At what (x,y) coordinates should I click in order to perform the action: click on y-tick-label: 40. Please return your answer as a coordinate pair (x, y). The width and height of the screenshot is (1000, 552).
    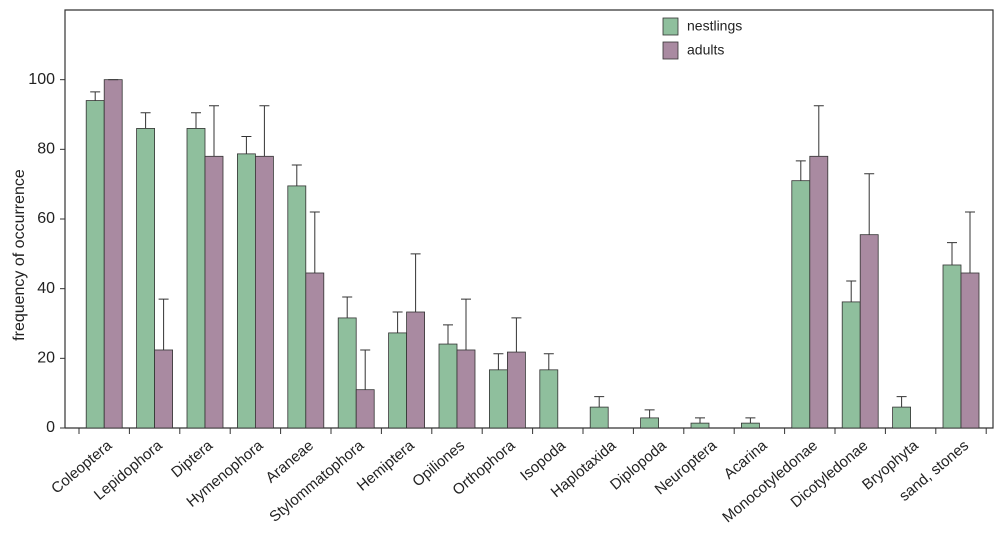
    Looking at the image, I should click on (46, 288).